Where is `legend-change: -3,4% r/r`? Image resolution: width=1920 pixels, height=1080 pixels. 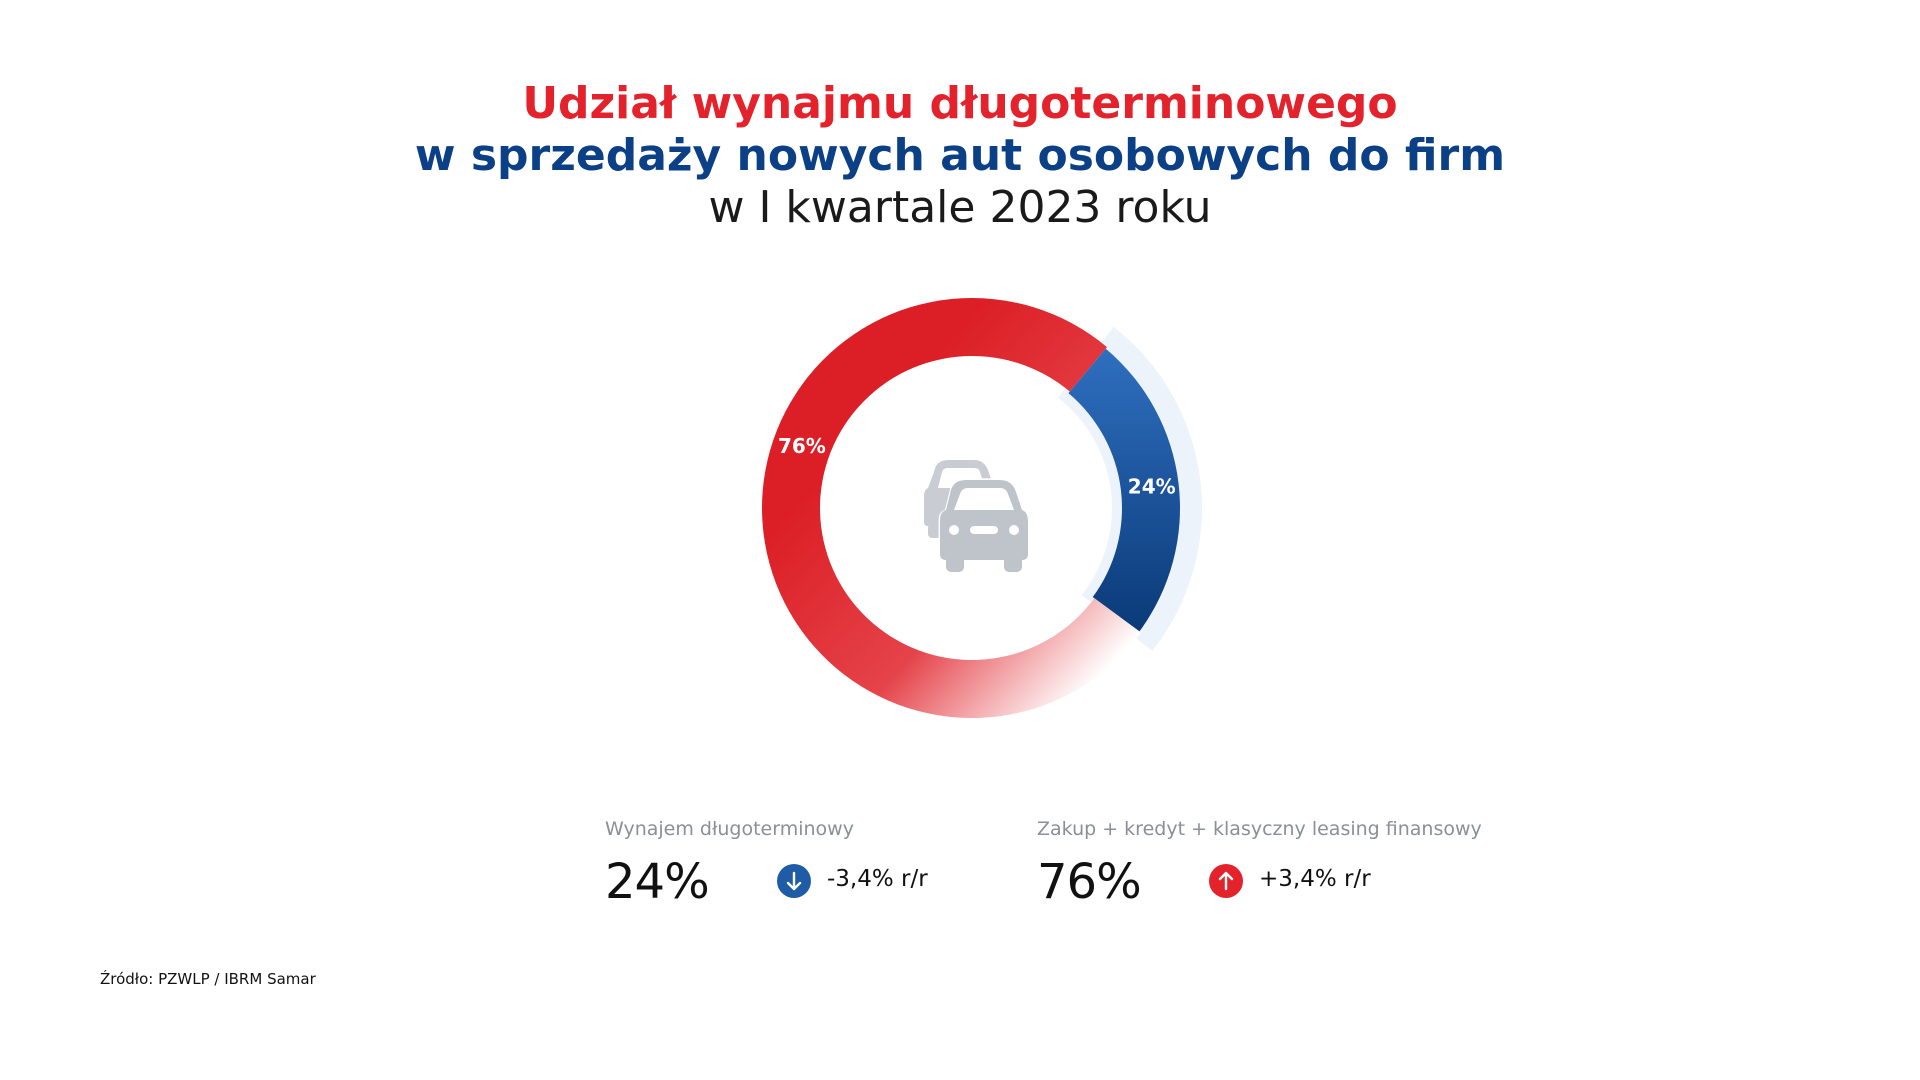 legend-change: -3,4% r/r is located at coordinates (877, 879).